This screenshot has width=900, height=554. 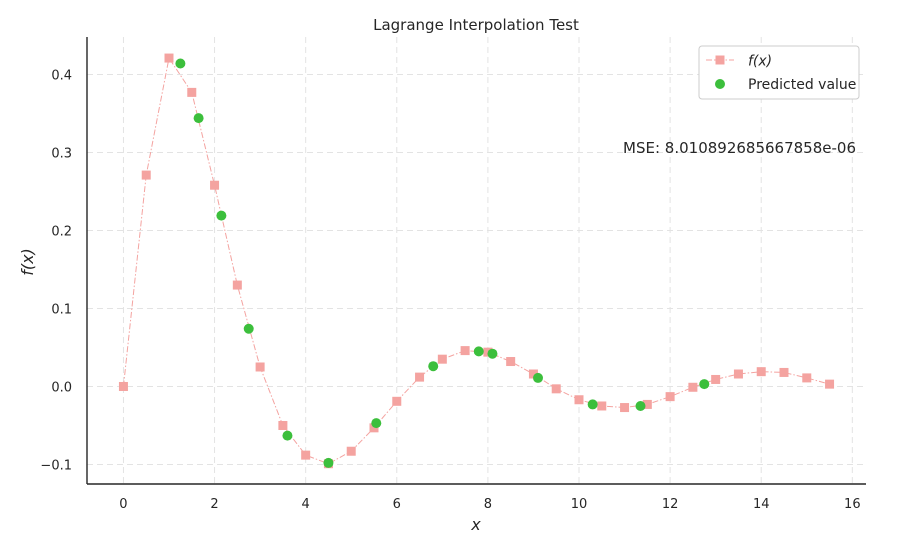 What do you see at coordinates (488, 504) in the screenshot?
I see `x-tick-label: 8` at bounding box center [488, 504].